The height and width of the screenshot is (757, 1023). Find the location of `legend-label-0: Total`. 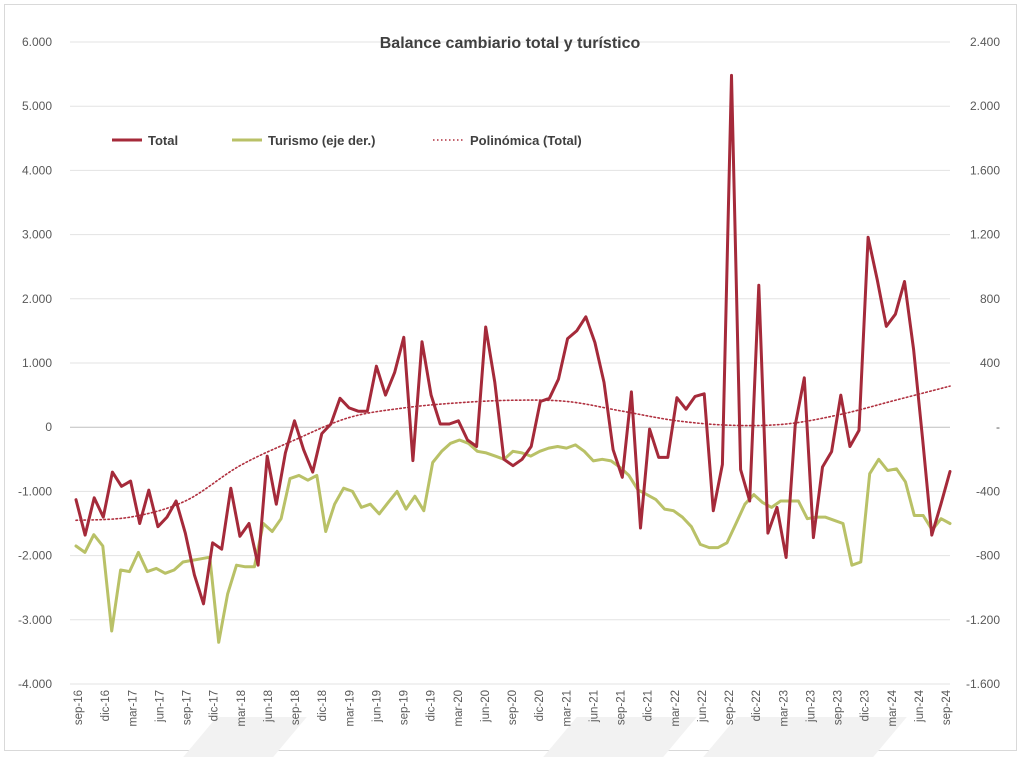

legend-label-0: Total is located at coordinates (163, 140).